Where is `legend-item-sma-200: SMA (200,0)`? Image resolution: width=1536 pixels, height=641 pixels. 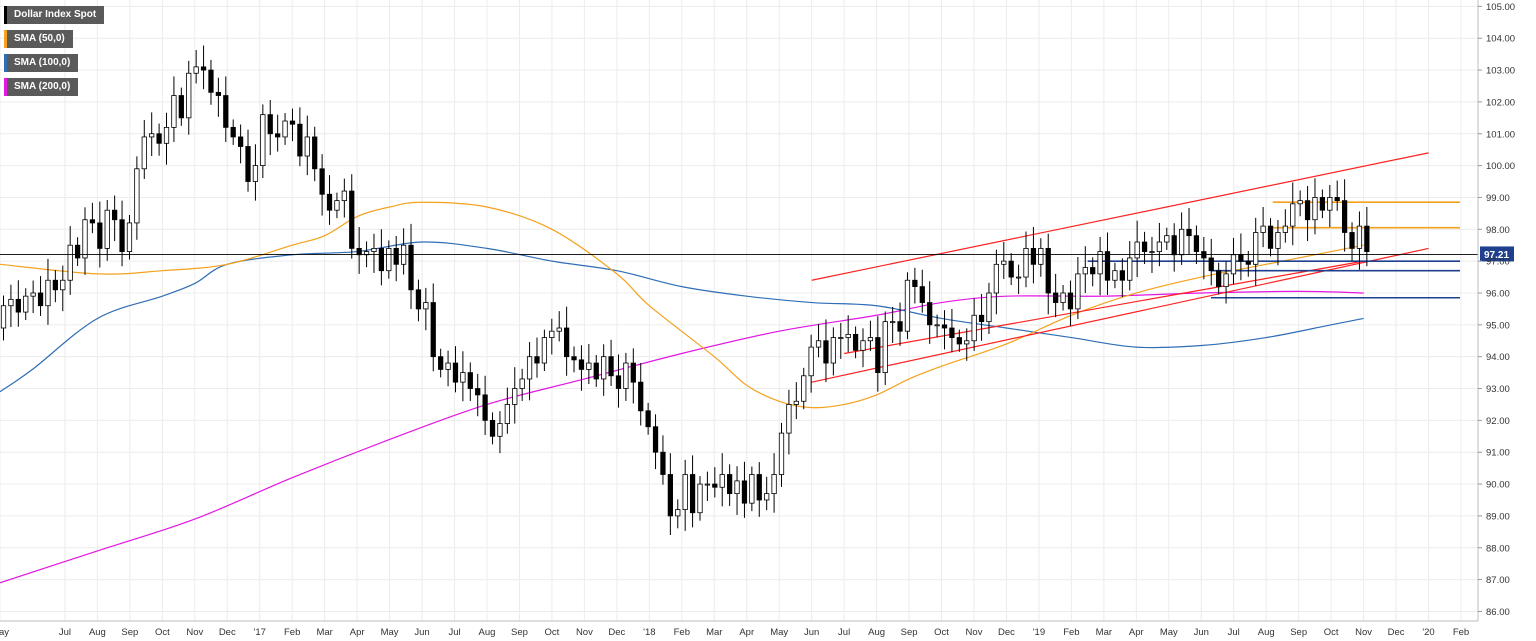 legend-item-sma-200: SMA (200,0) is located at coordinates (41, 87).